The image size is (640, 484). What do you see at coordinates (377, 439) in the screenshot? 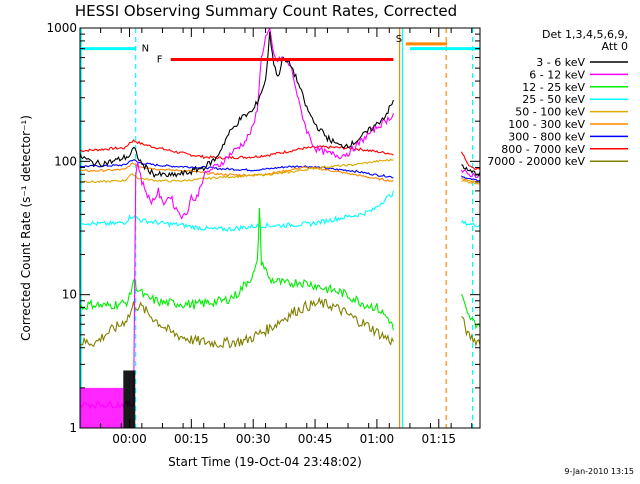
I see `x-tick-label: 01:00` at bounding box center [377, 439].